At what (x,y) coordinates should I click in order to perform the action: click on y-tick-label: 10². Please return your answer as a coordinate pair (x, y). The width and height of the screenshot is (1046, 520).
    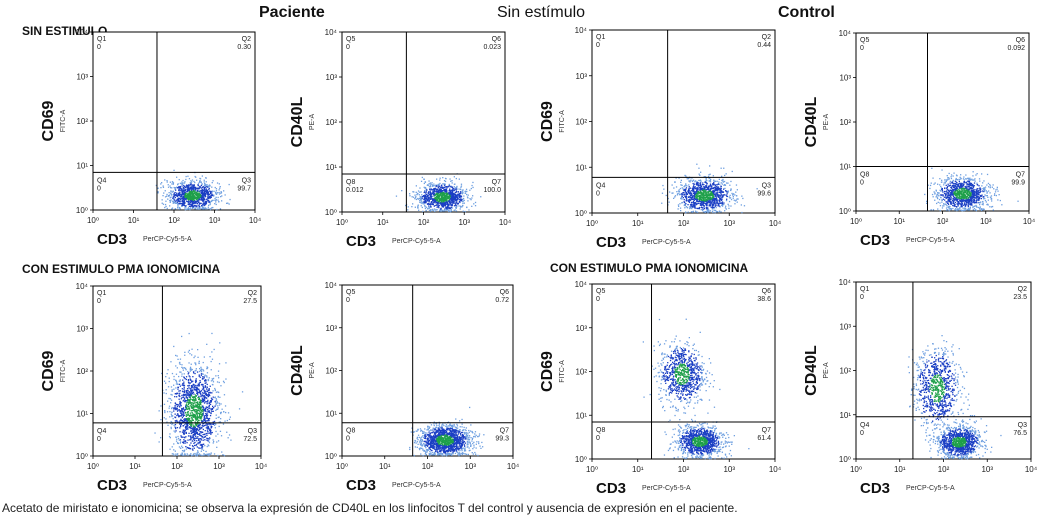
    Looking at the image, I should click on (845, 122).